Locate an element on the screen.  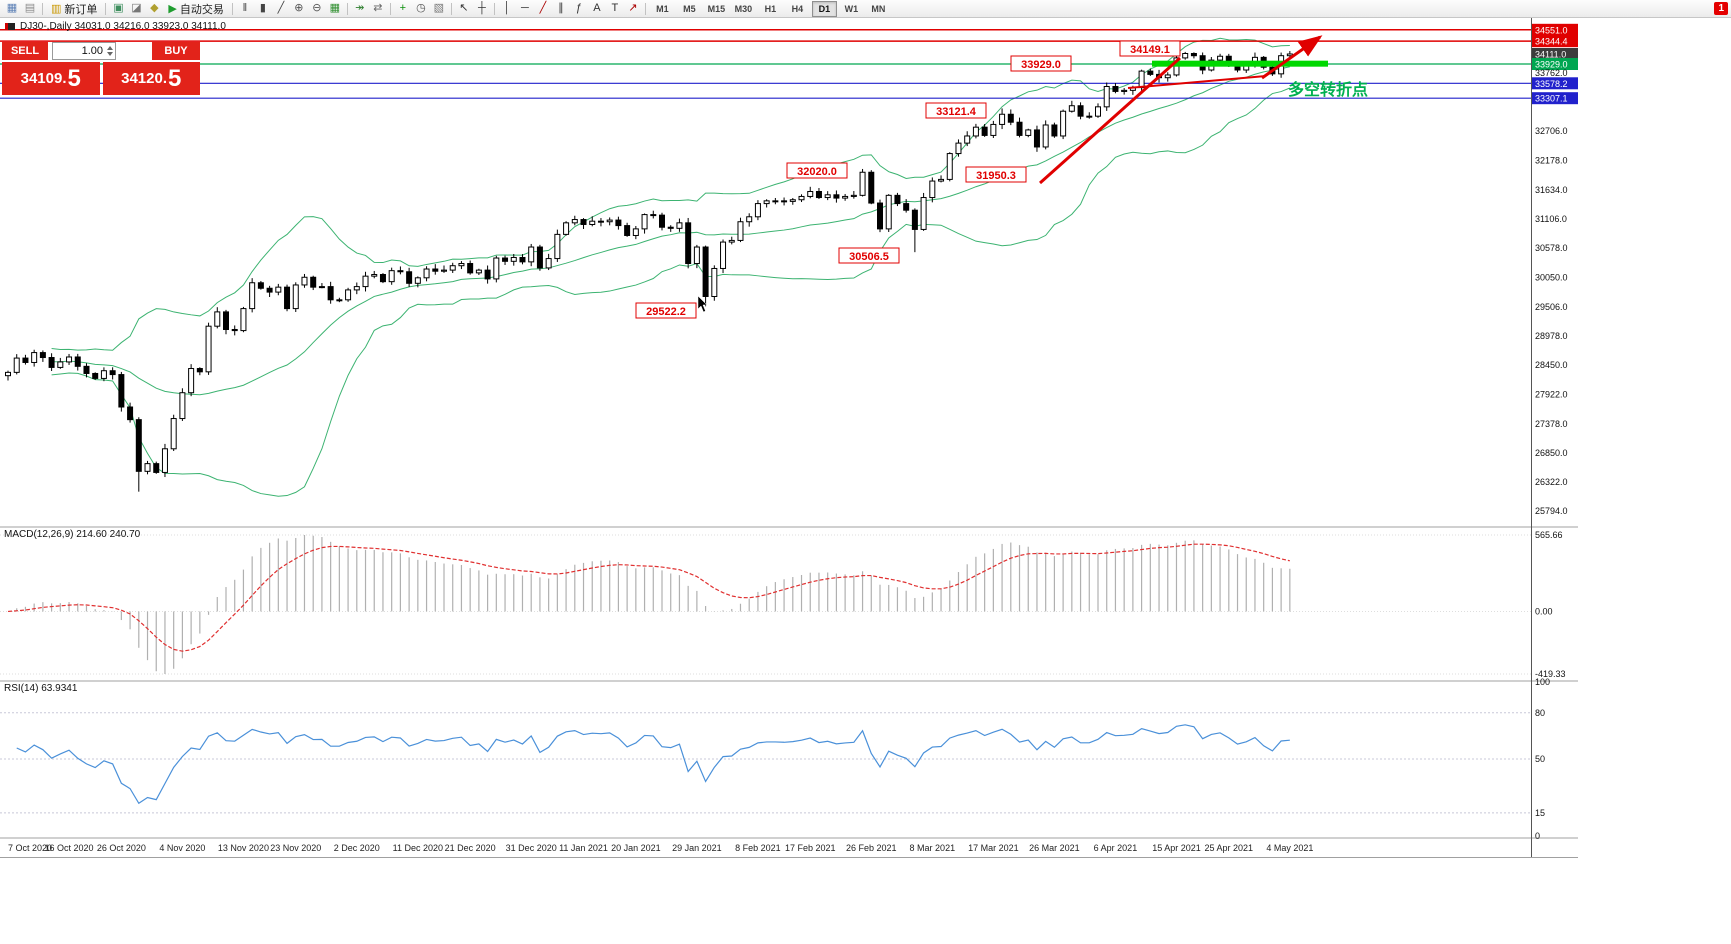
callout-29522.2: 29522.2 is located at coordinates (666, 310).